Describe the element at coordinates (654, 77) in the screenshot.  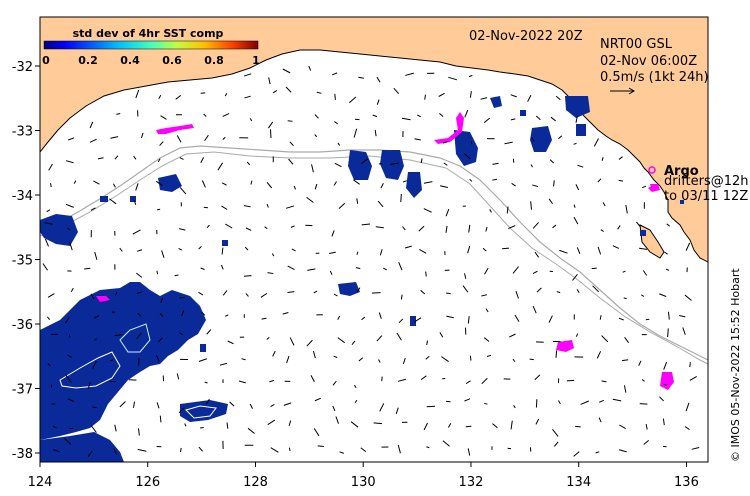
I see `vector-scale: 0.5m/s (1kt 24h)` at that location.